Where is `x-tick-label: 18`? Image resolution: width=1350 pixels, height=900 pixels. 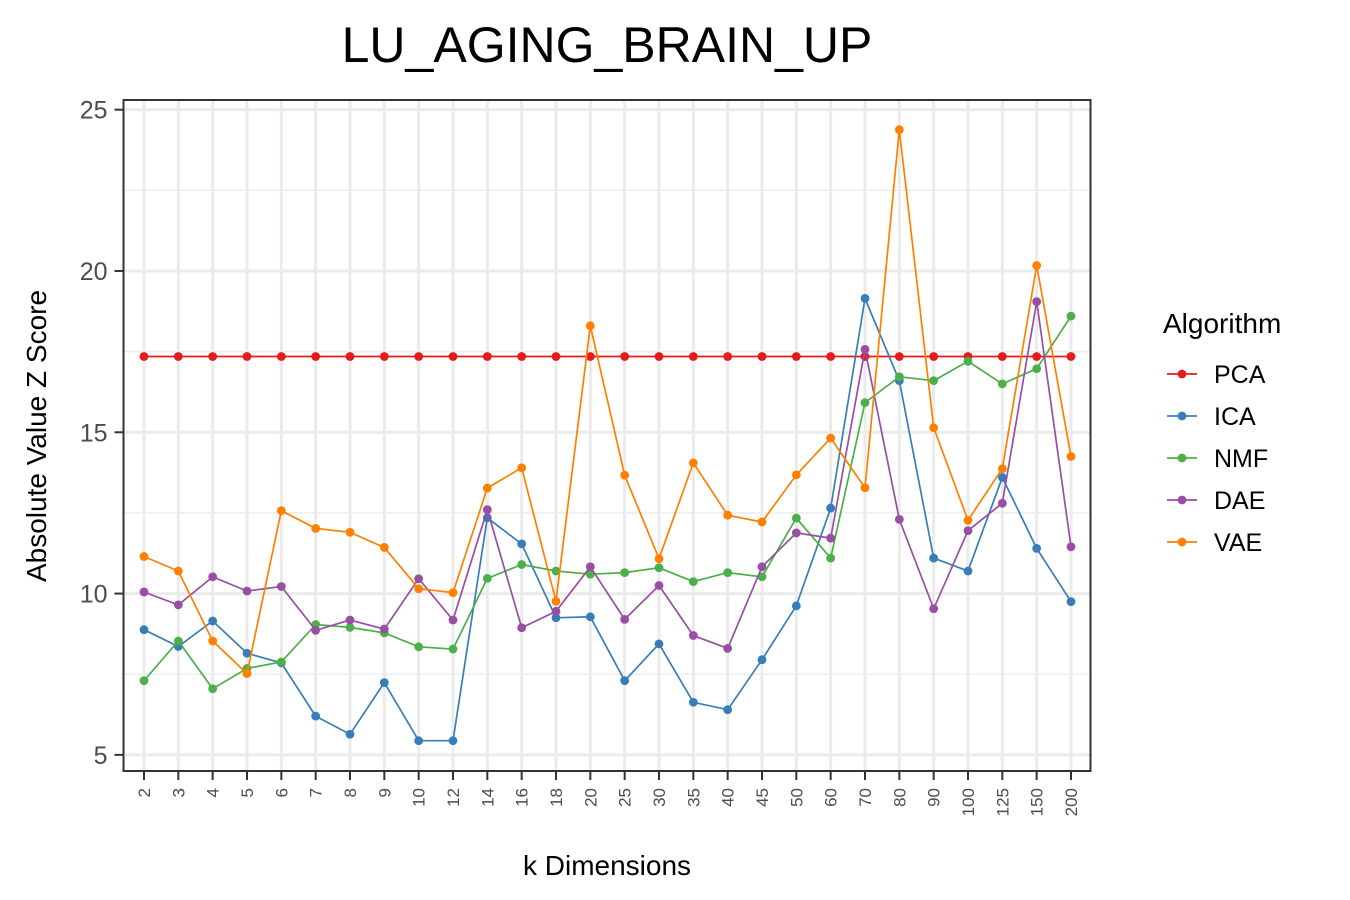 x-tick-label: 18 is located at coordinates (556, 797).